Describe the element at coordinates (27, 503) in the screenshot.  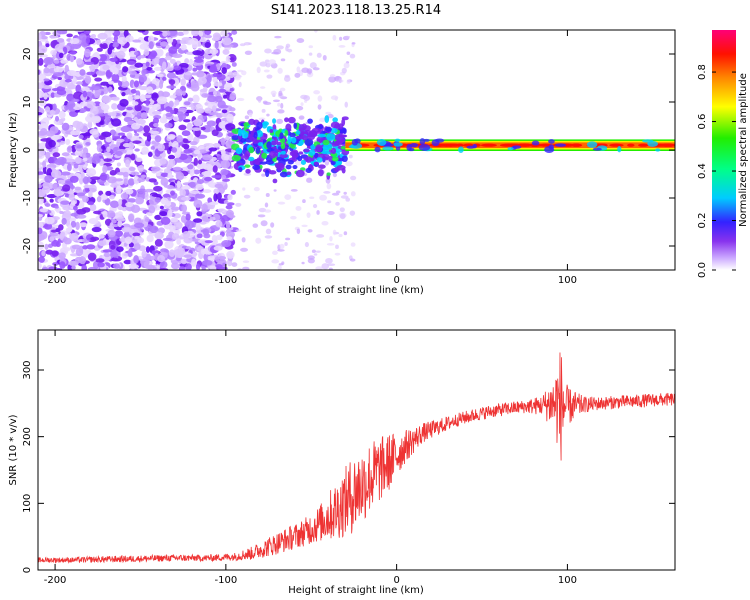
I see `snr-y-tick-label: 100` at that location.